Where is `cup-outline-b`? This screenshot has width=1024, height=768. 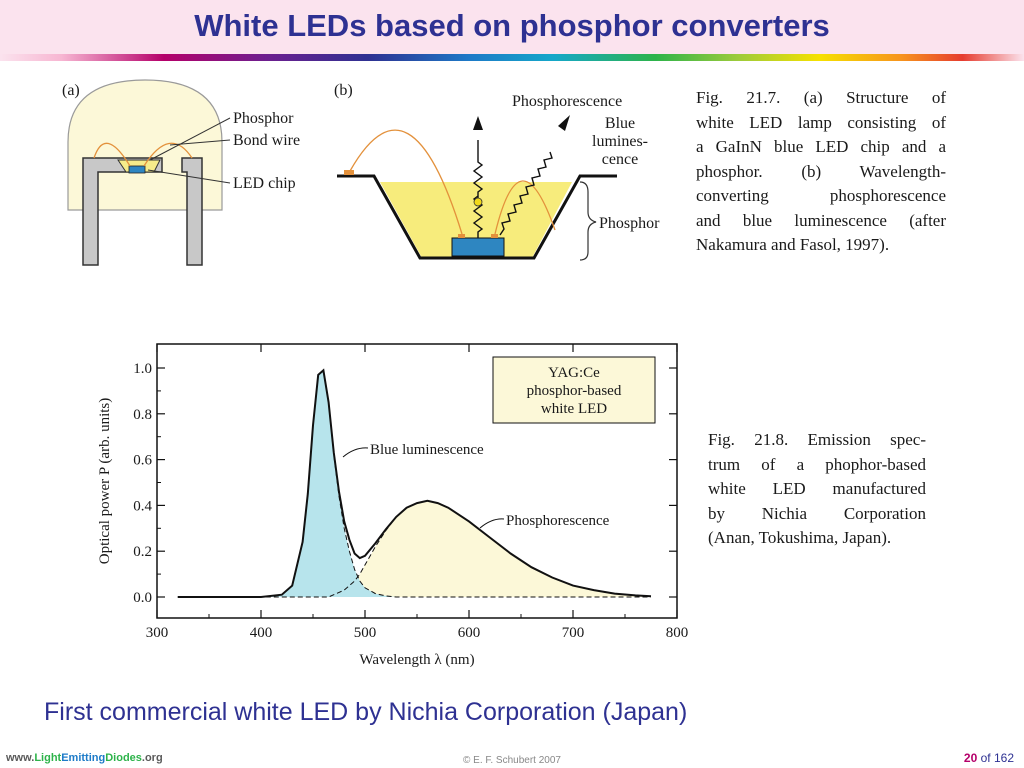 cup-outline-b is located at coordinates (477, 217).